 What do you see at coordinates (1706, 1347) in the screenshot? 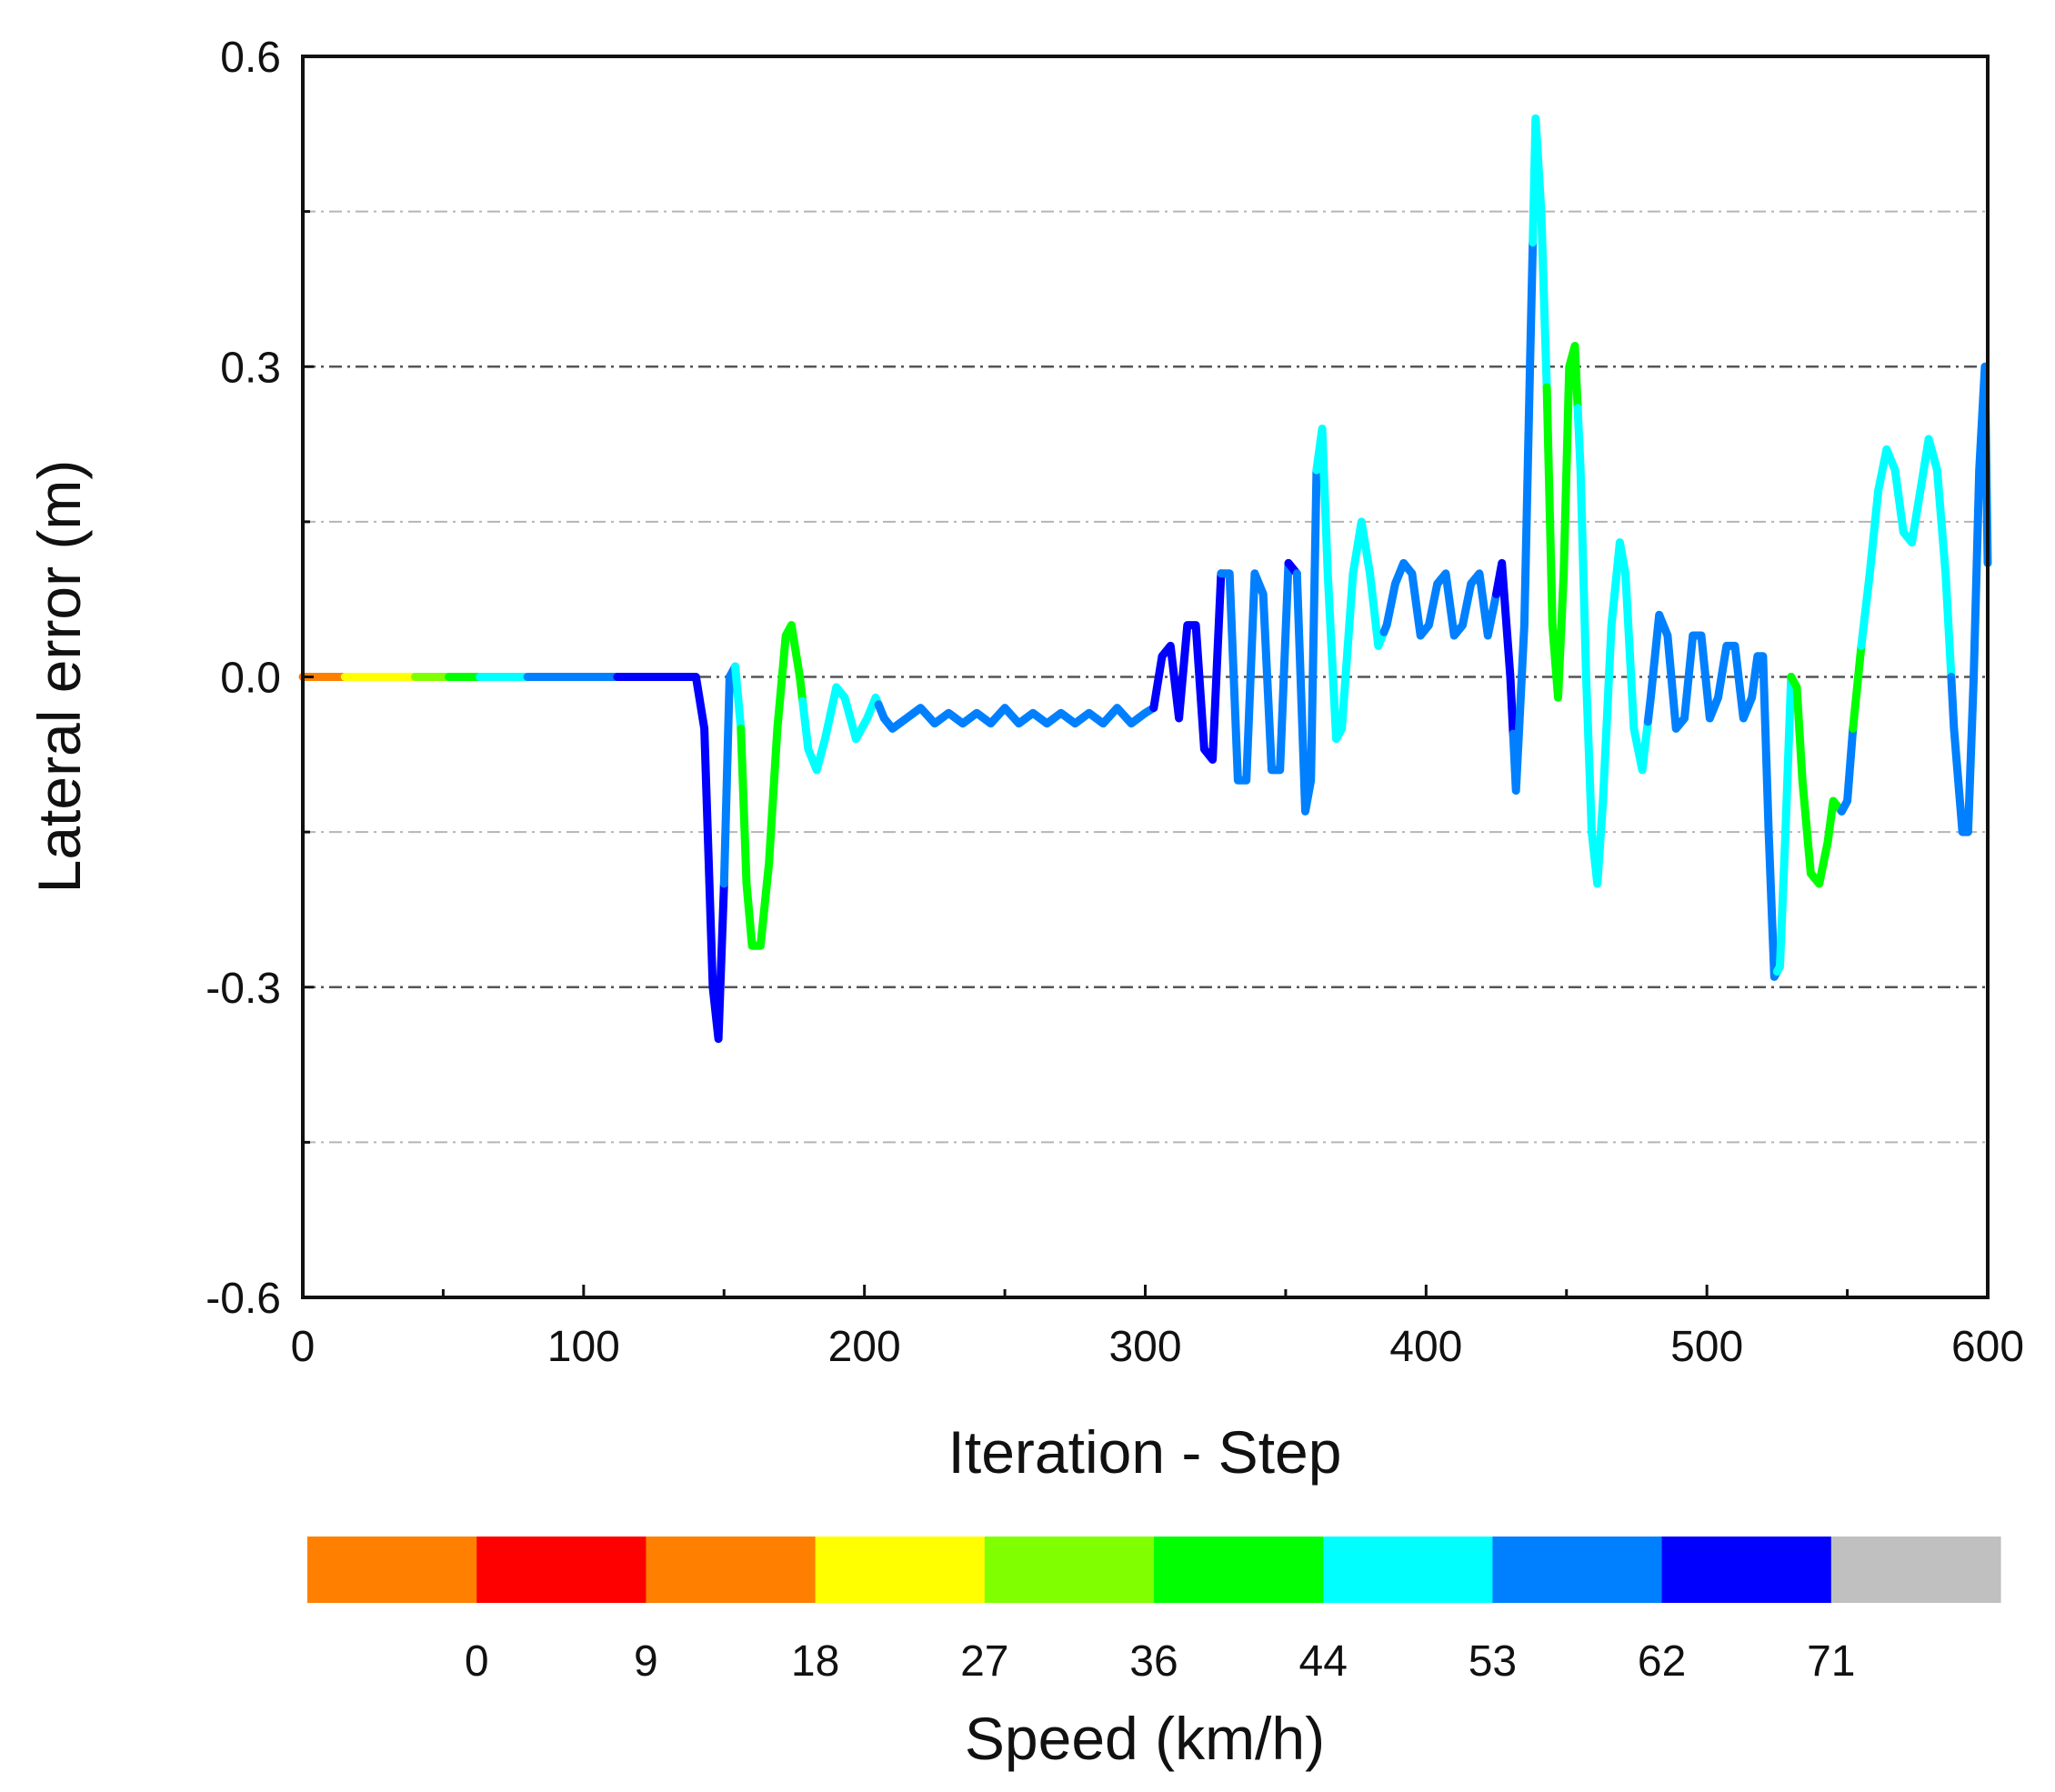
I see `x-tick-label: 500` at bounding box center [1706, 1347].